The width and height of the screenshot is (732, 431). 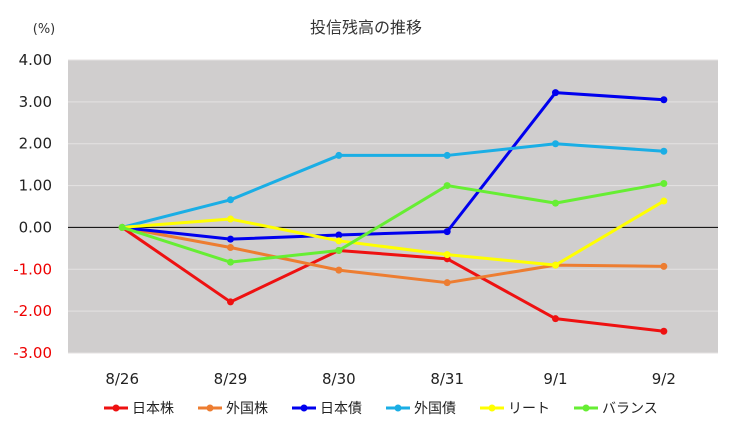 I want to click on y-tick-label: 2.00, so click(x=35, y=144).